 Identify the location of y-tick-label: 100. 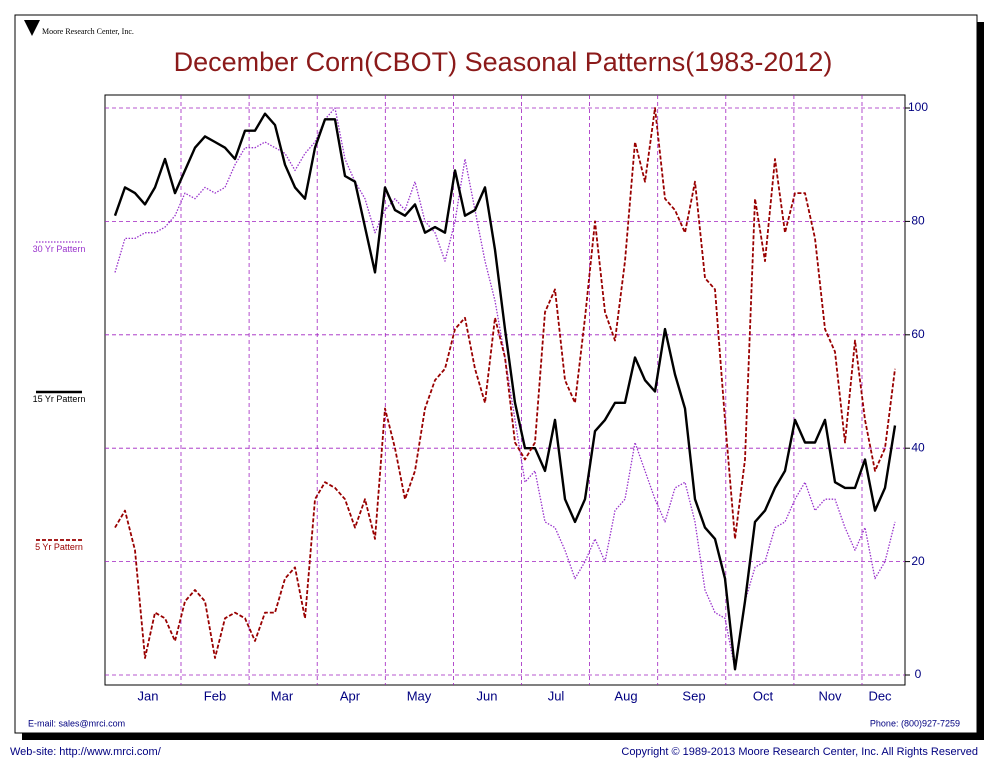
(918, 107).